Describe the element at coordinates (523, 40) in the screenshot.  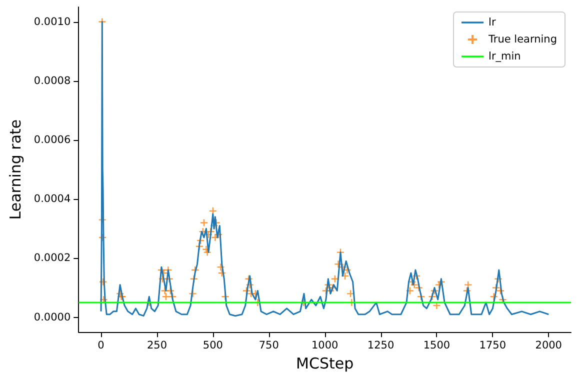
I see `legend-label: True learning` at that location.